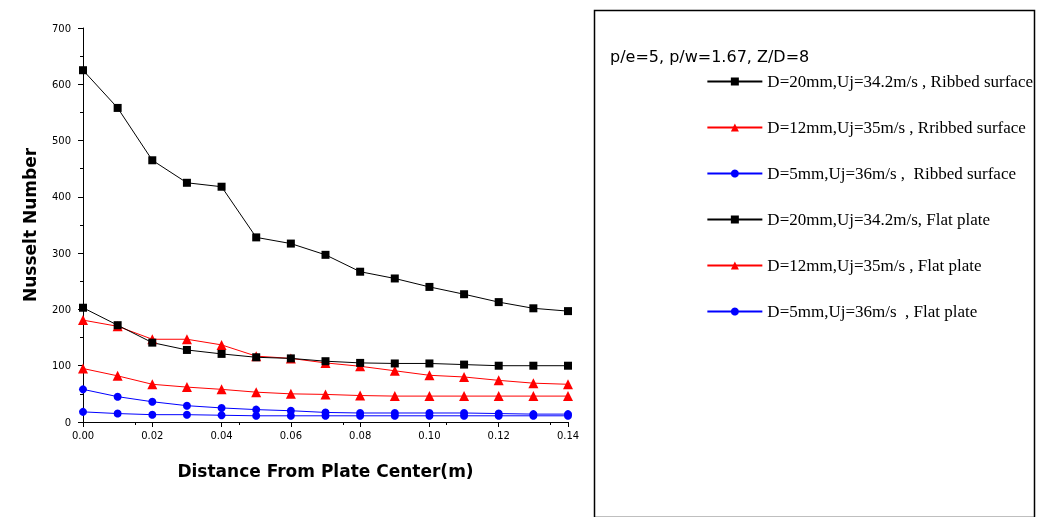 This screenshot has height=525, width=1046. I want to click on x-tick-label: 0.08, so click(360, 435).